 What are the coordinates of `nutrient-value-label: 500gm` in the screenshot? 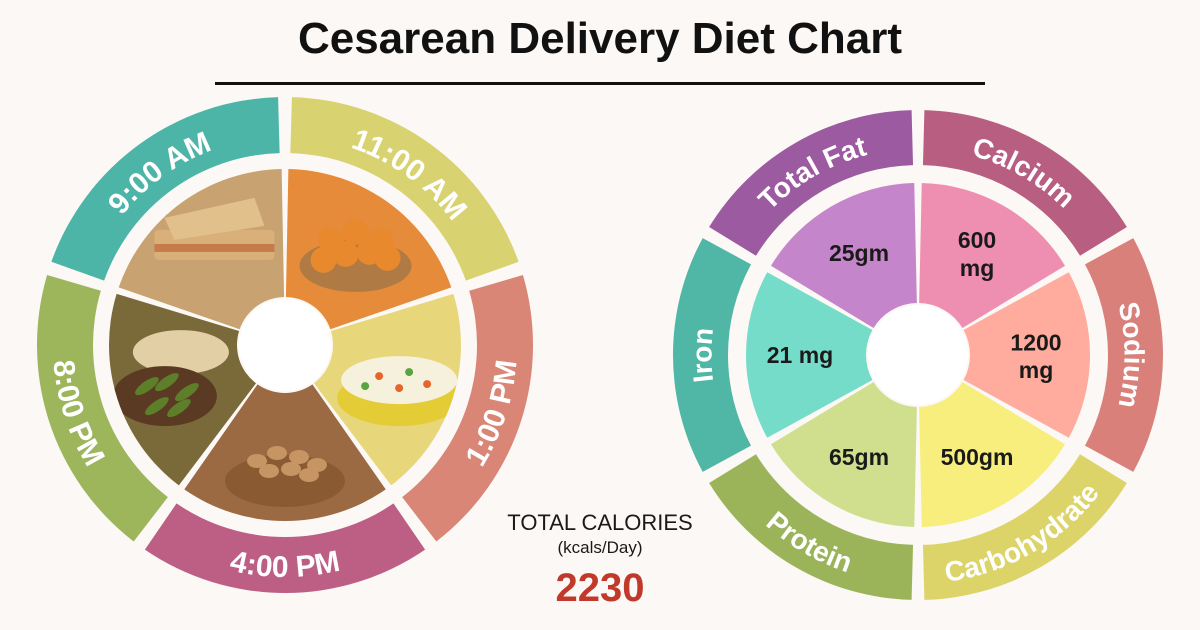 It's located at (977, 457).